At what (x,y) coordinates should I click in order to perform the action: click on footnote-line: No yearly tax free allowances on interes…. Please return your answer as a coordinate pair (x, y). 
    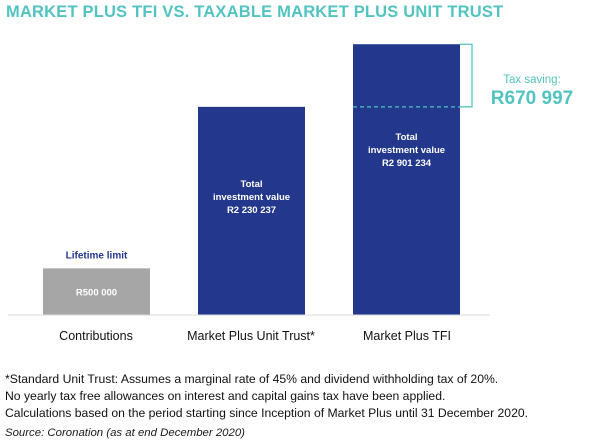
    Looking at the image, I should click on (225, 396).